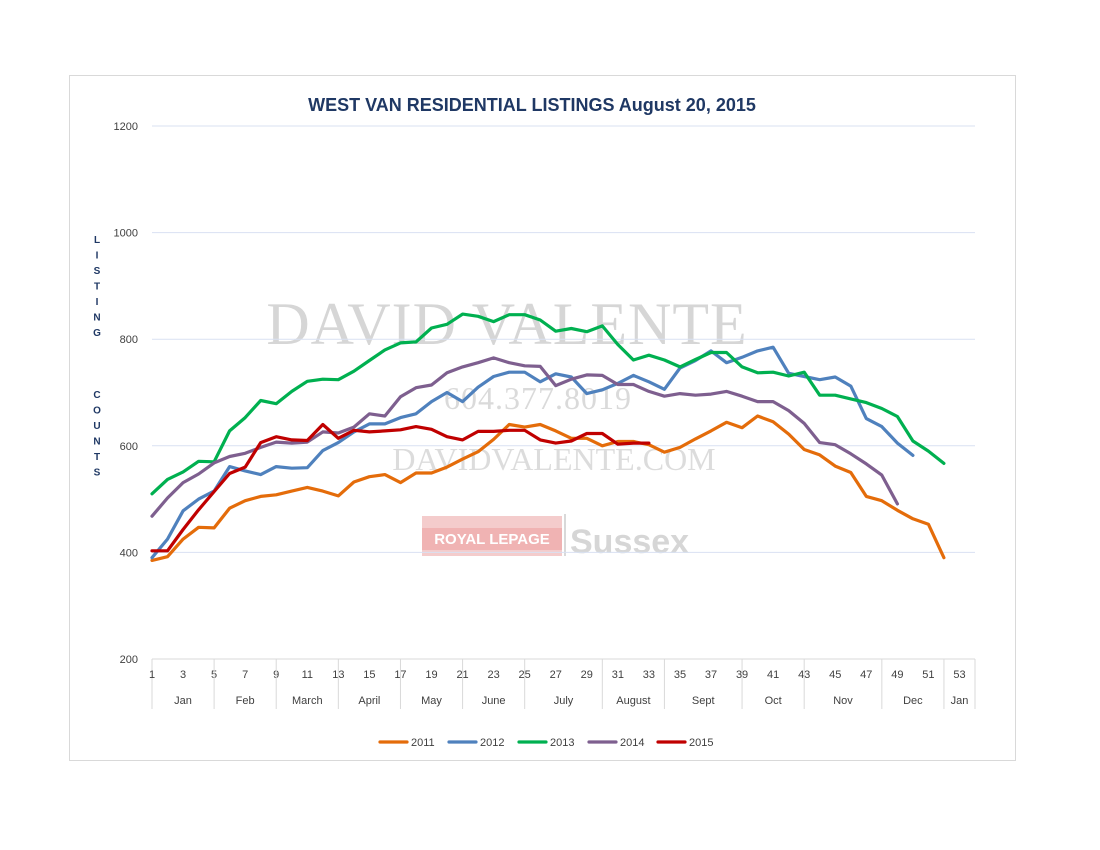 The width and height of the screenshot is (1100, 850). I want to click on watermark-brand-sub: Sussex, so click(629, 542).